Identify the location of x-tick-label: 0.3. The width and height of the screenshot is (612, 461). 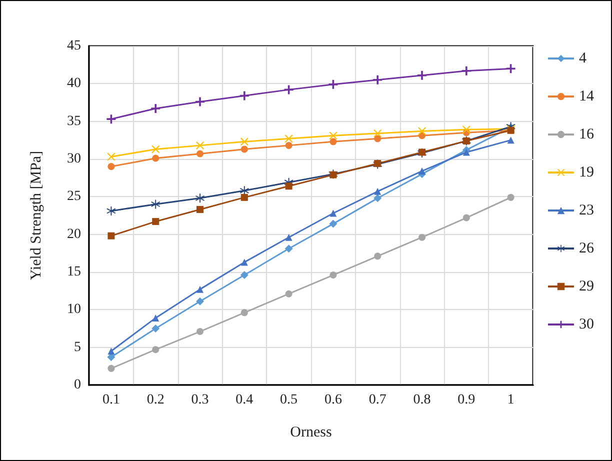
(200, 400).